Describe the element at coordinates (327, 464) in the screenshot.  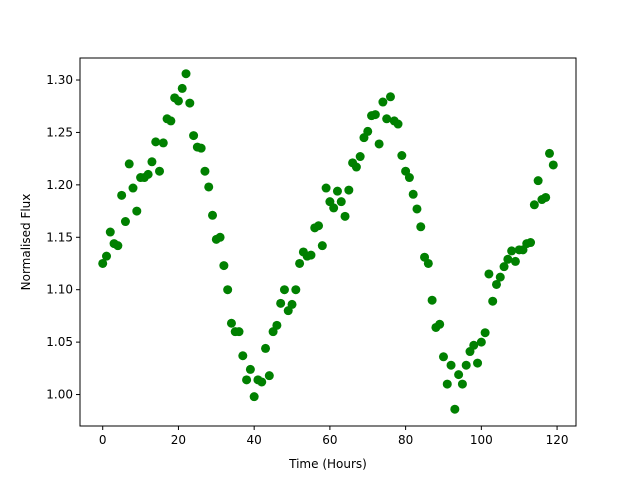
I see `x-axis-label: Time (Hours)` at that location.